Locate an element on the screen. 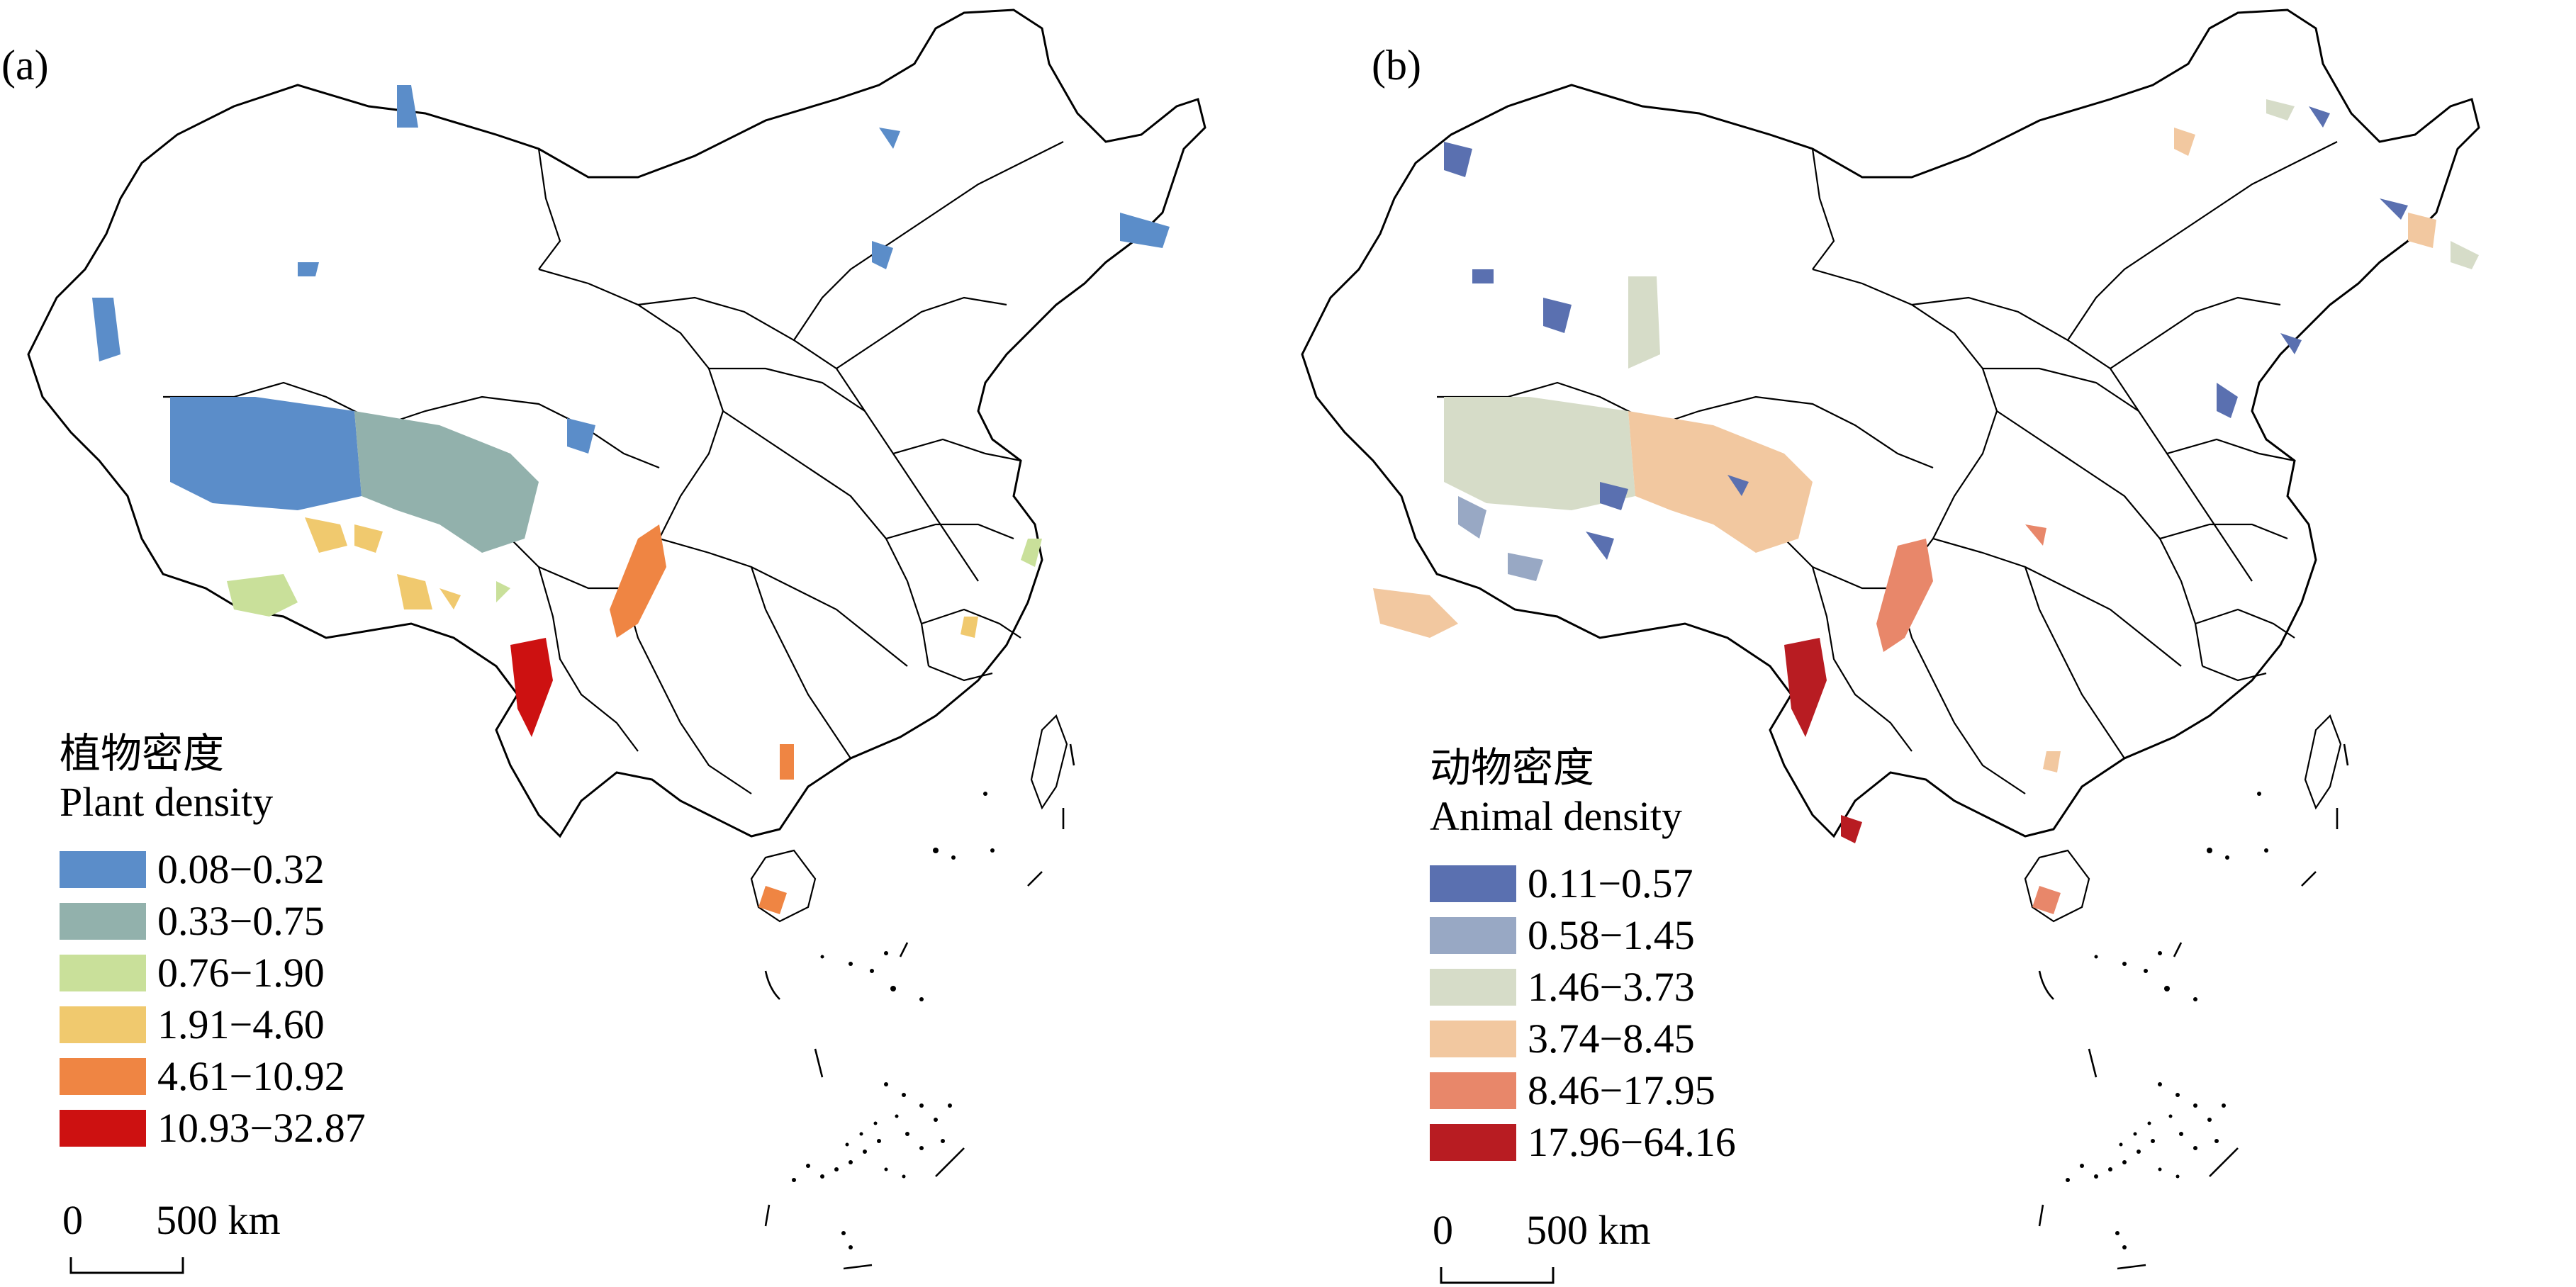 The image size is (2576, 1287). panel-label: (b) is located at coordinates (1397, 65).